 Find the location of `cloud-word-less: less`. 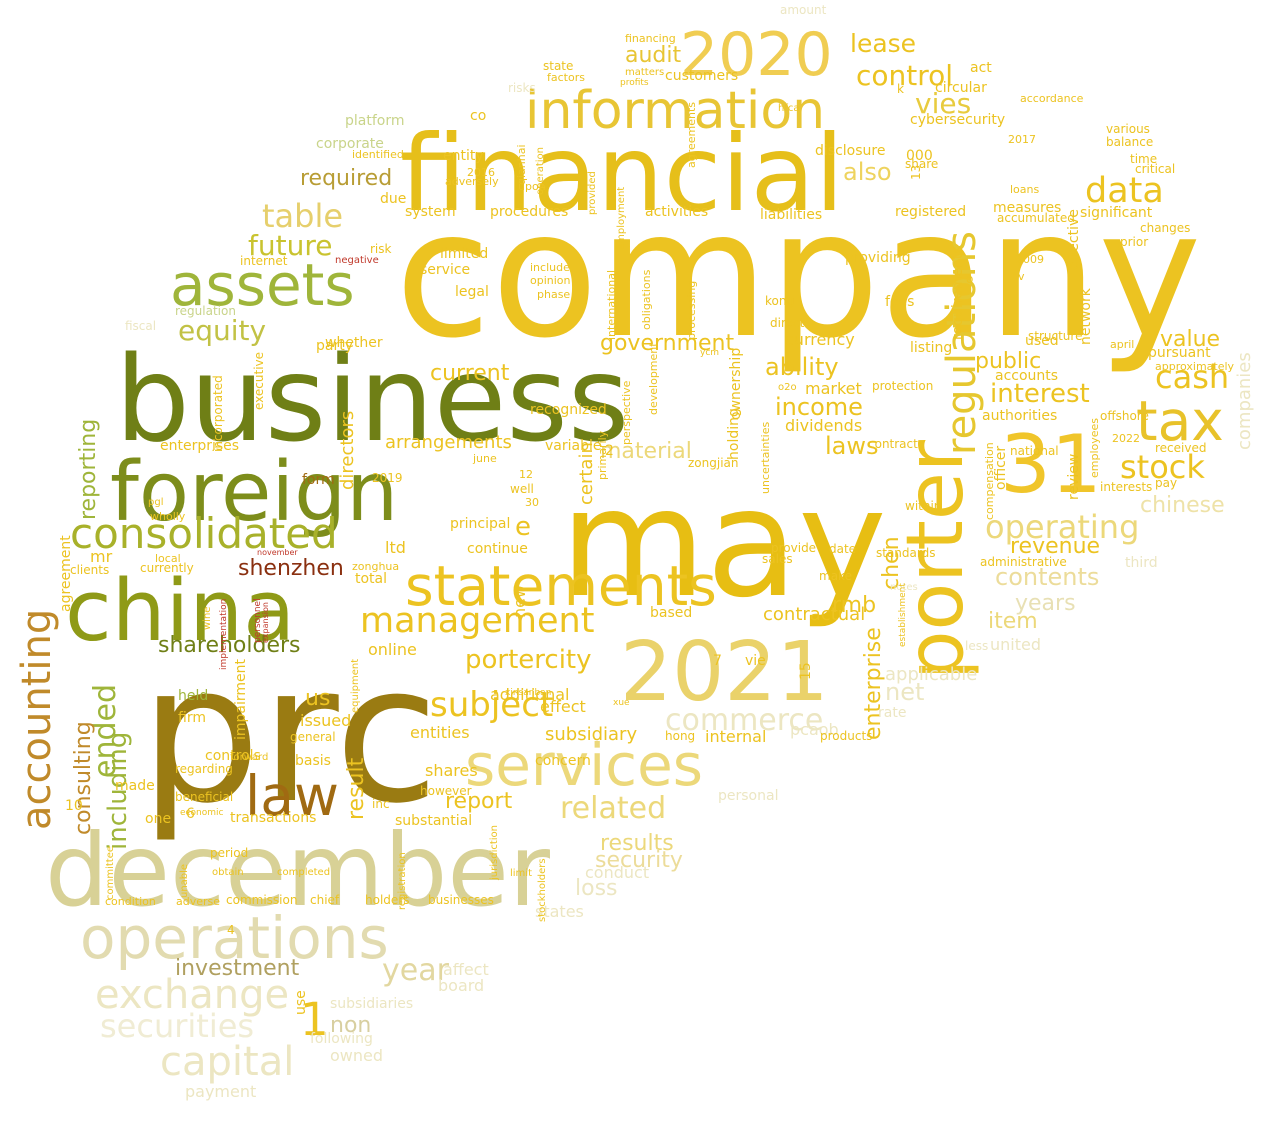

cloud-word-less: less is located at coordinates (976, 646).